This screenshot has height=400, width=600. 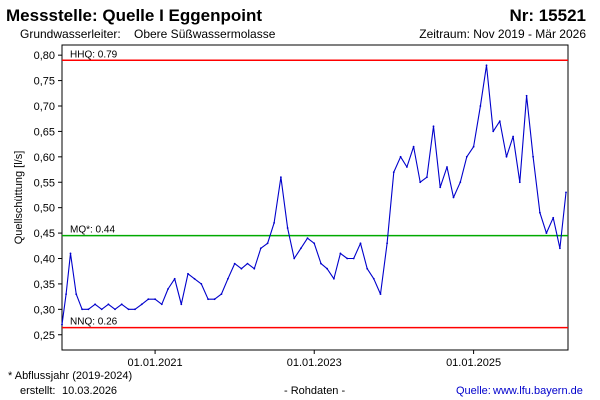 I want to click on y-axis-label: Quellschüttung [l/s], so click(x=19, y=198).